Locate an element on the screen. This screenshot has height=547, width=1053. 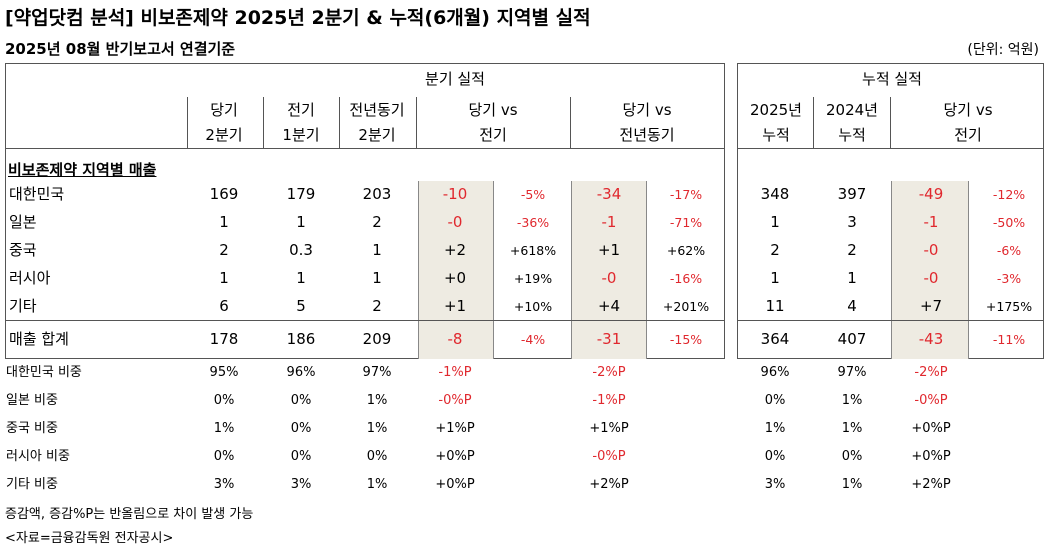
col-header-q-prev-2: 1분기 is located at coordinates (301, 135).